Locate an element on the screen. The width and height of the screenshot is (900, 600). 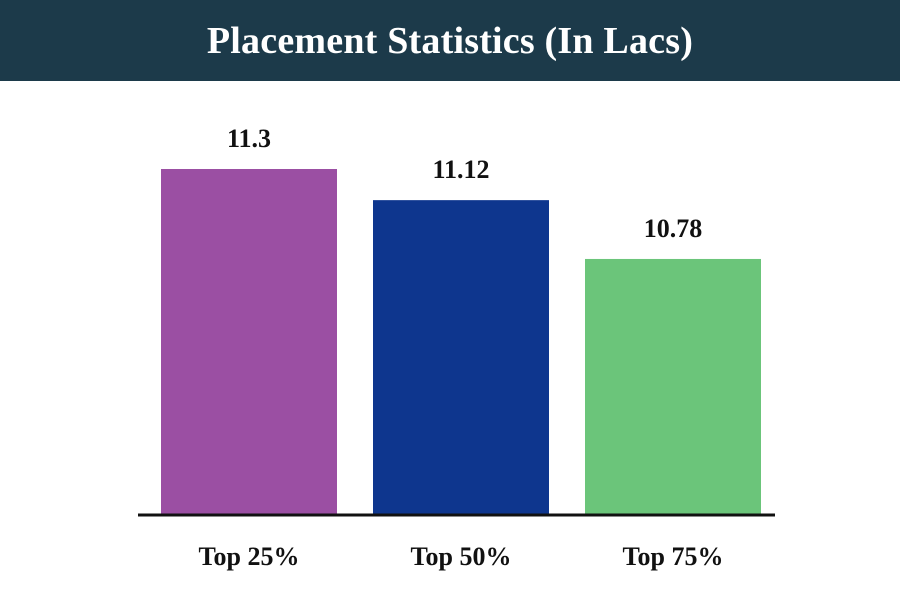
chart-header: Placement Statistics (In Lacs) is located at coordinates (450, 40).